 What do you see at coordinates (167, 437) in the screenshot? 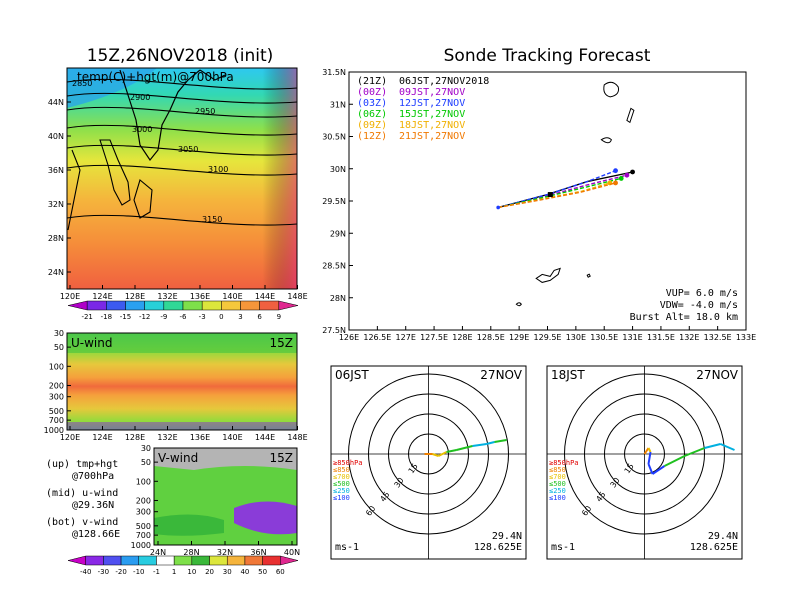
I see `x-tick-label: 132E` at bounding box center [167, 437].